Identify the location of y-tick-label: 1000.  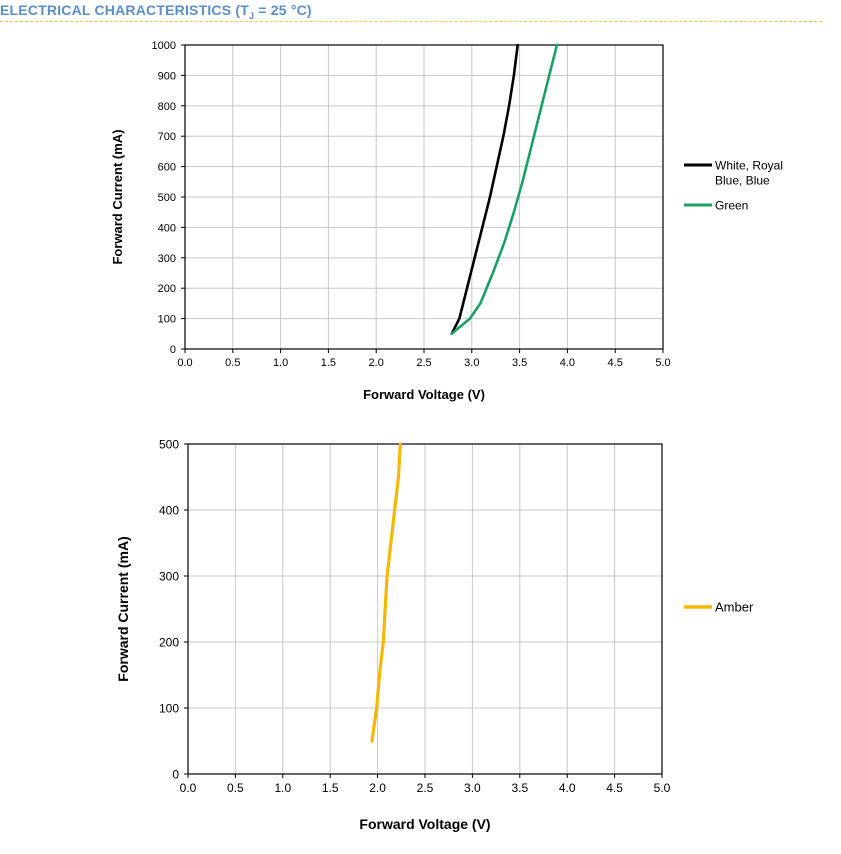
(164, 46).